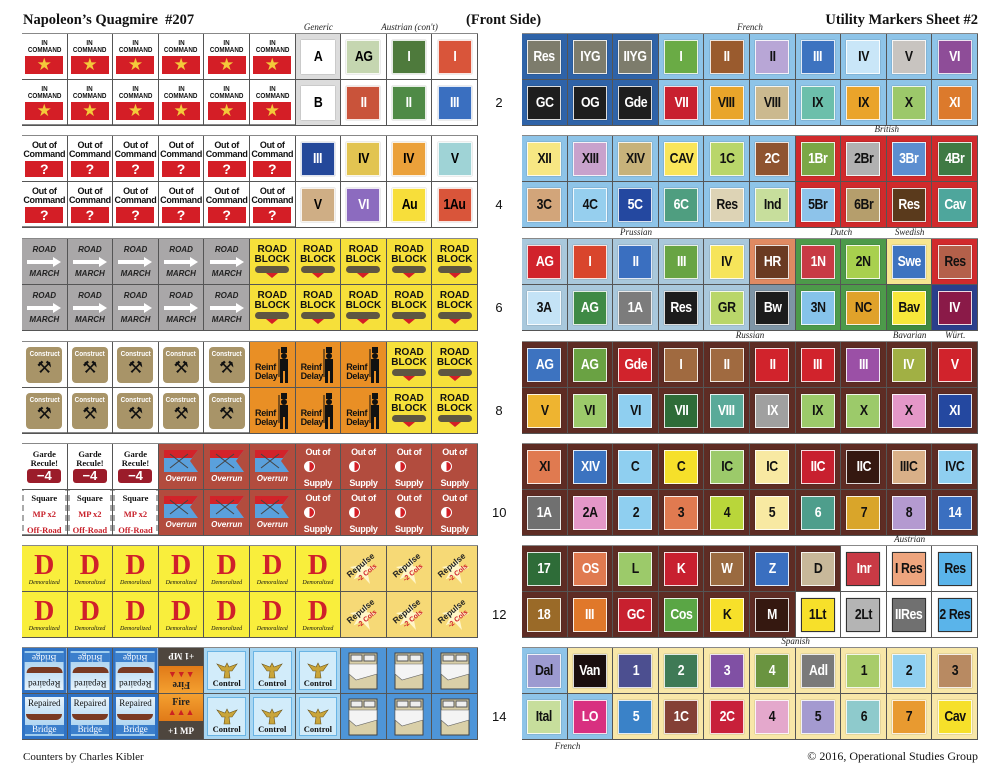 Image resolution: width=1000 pixels, height=773 pixels. Describe the element at coordinates (135, 670) in the screenshot. I see `flipped-side: Repaired Bridge` at that location.